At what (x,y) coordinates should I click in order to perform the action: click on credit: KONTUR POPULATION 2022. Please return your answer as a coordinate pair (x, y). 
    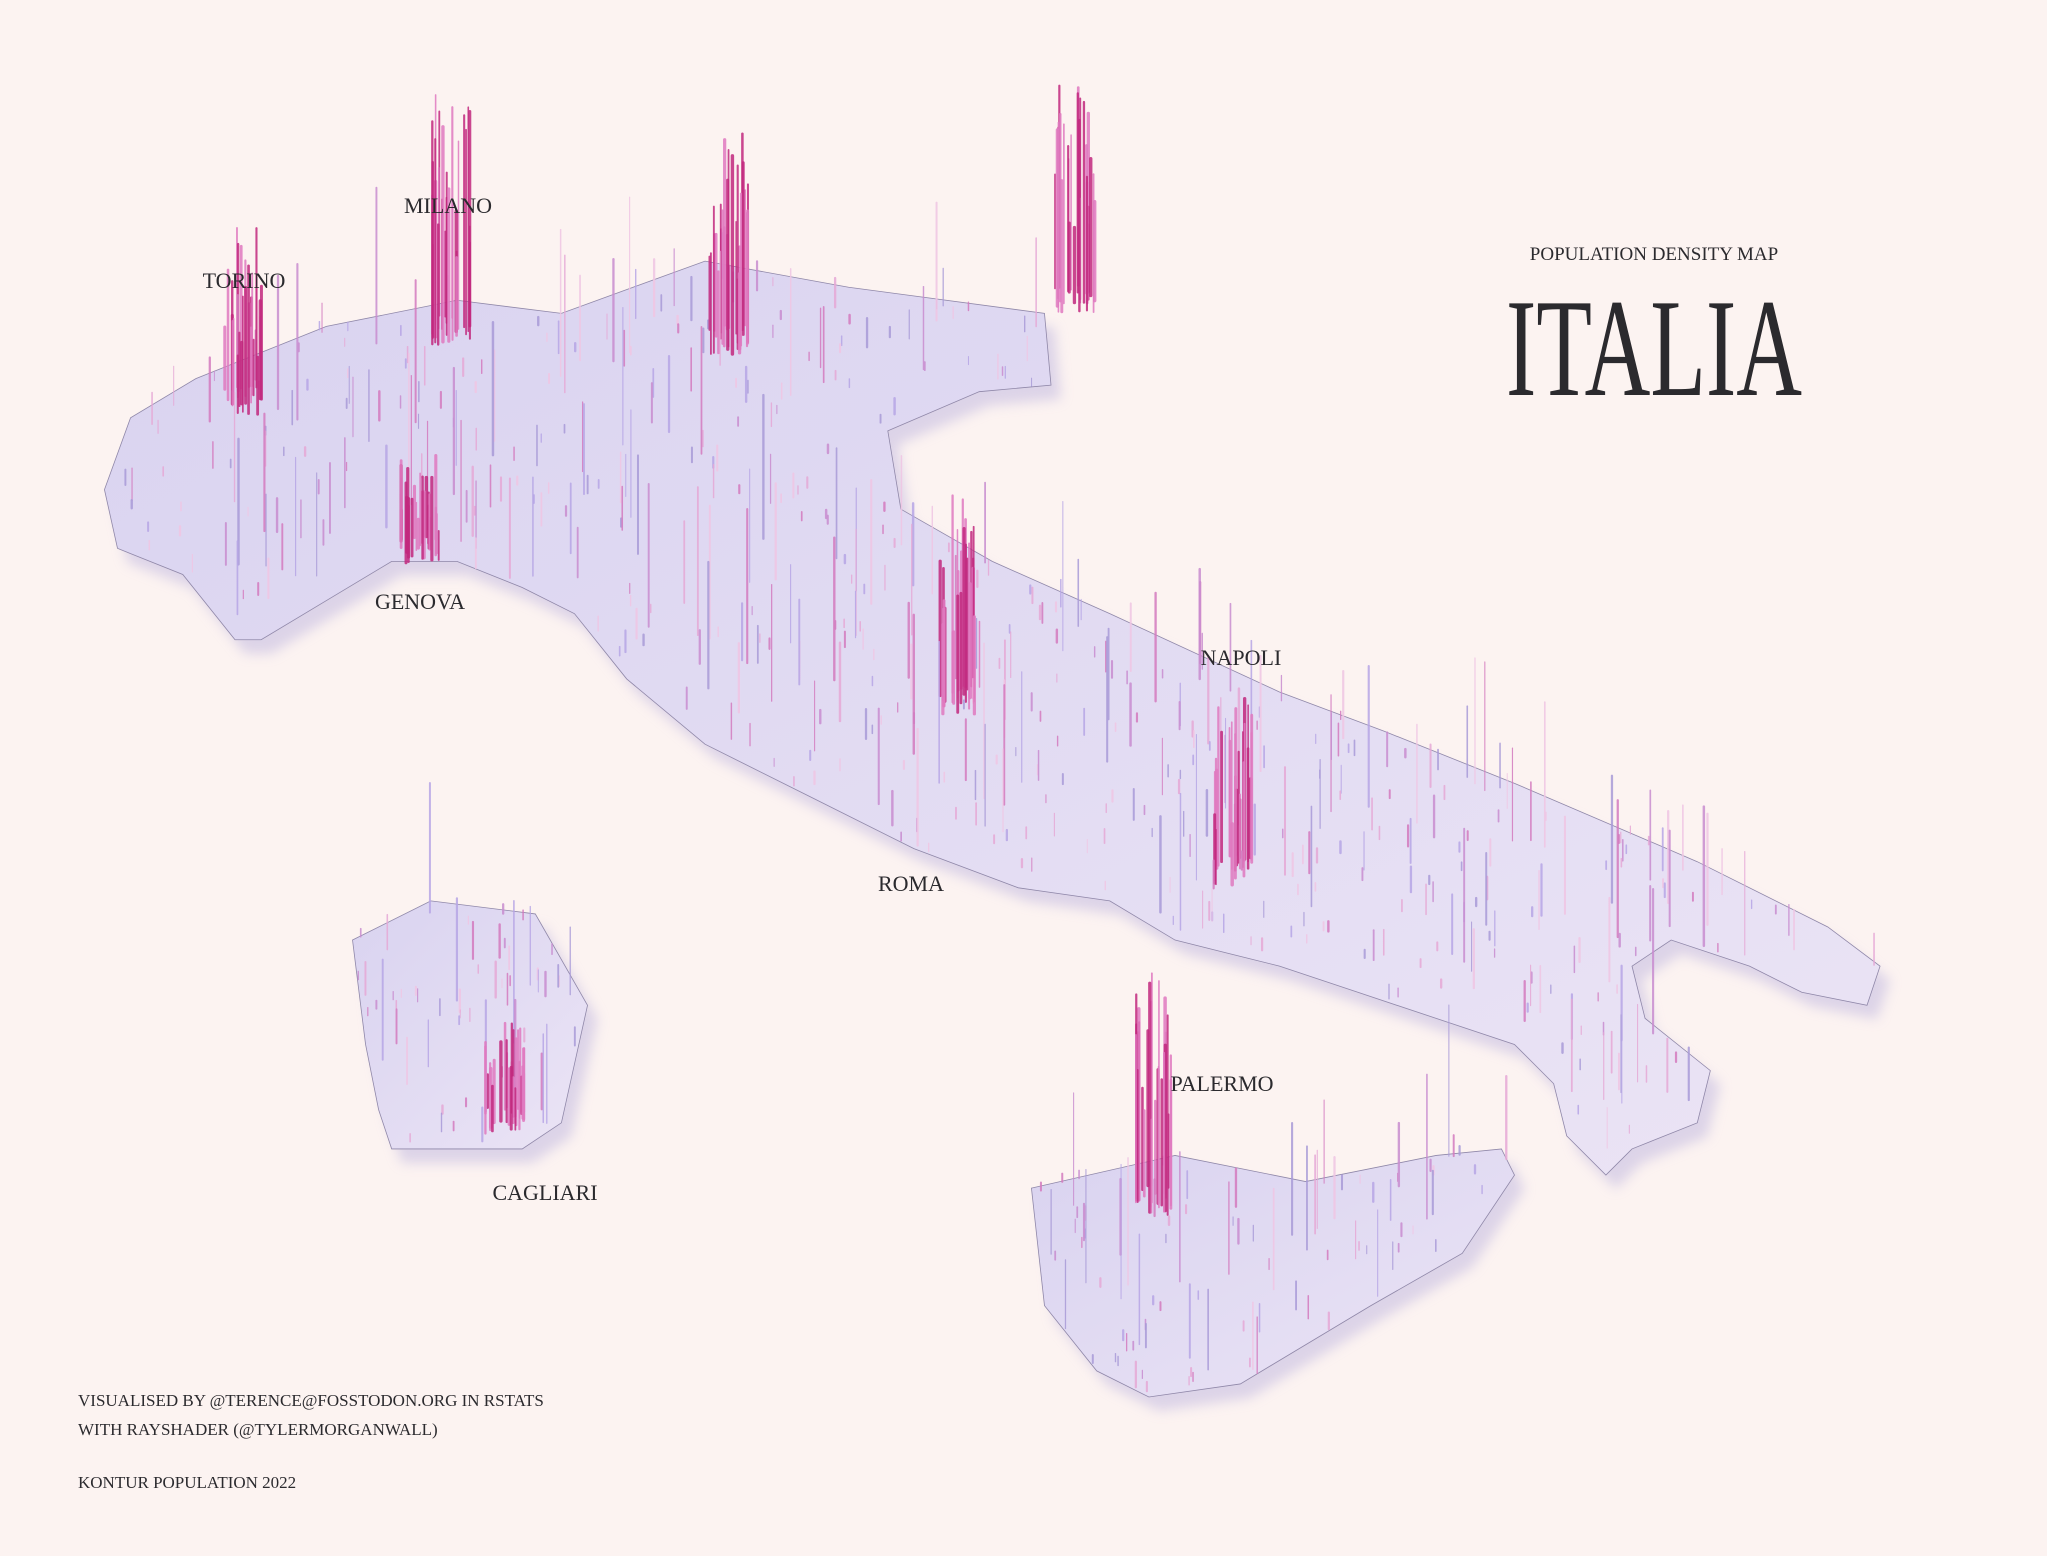
    Looking at the image, I should click on (187, 1482).